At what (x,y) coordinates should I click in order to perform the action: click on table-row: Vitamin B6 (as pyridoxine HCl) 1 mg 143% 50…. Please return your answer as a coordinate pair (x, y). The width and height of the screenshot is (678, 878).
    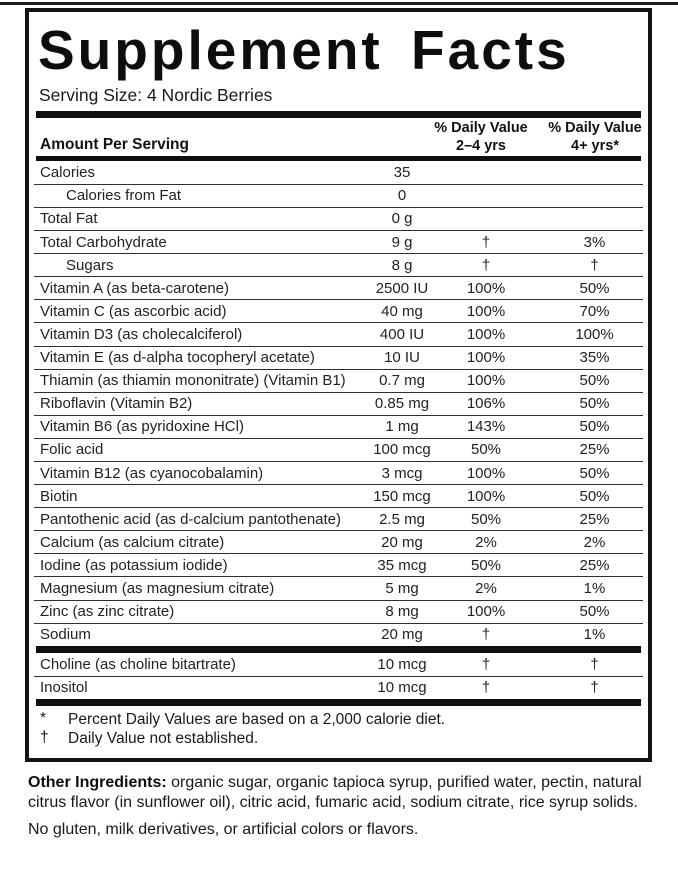
    Looking at the image, I should click on (338, 426).